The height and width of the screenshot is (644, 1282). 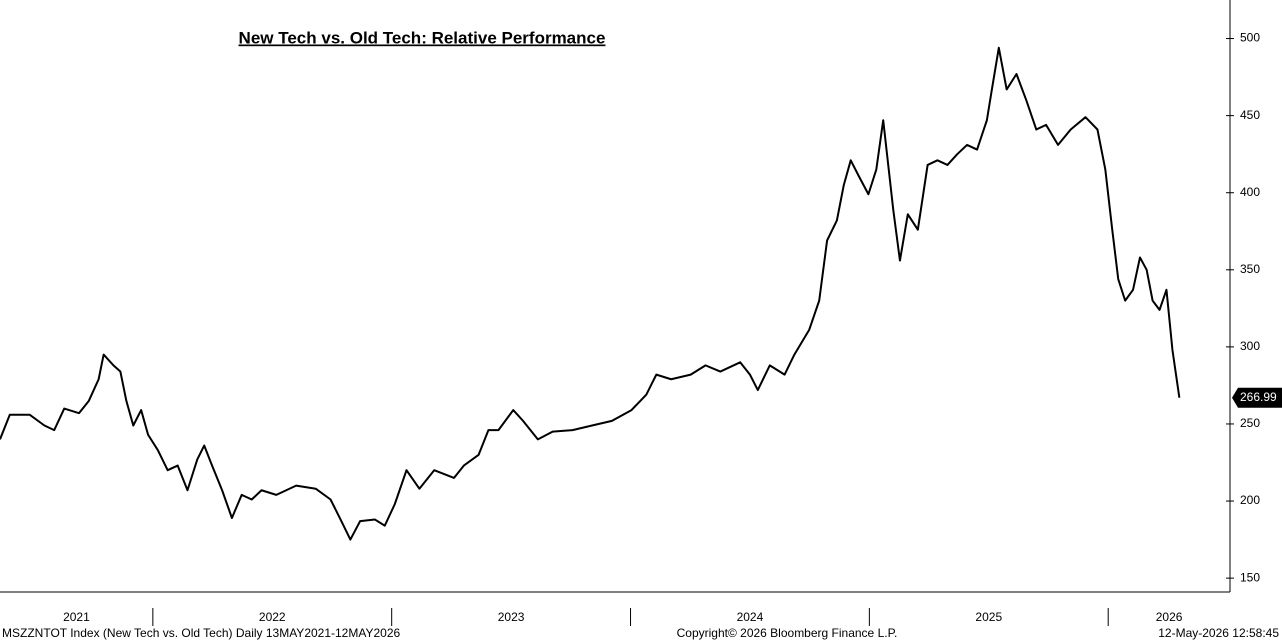 What do you see at coordinates (787, 633) in the screenshot?
I see `copyright-note: Copyright© 2026 Bloomberg Finance L.P.` at bounding box center [787, 633].